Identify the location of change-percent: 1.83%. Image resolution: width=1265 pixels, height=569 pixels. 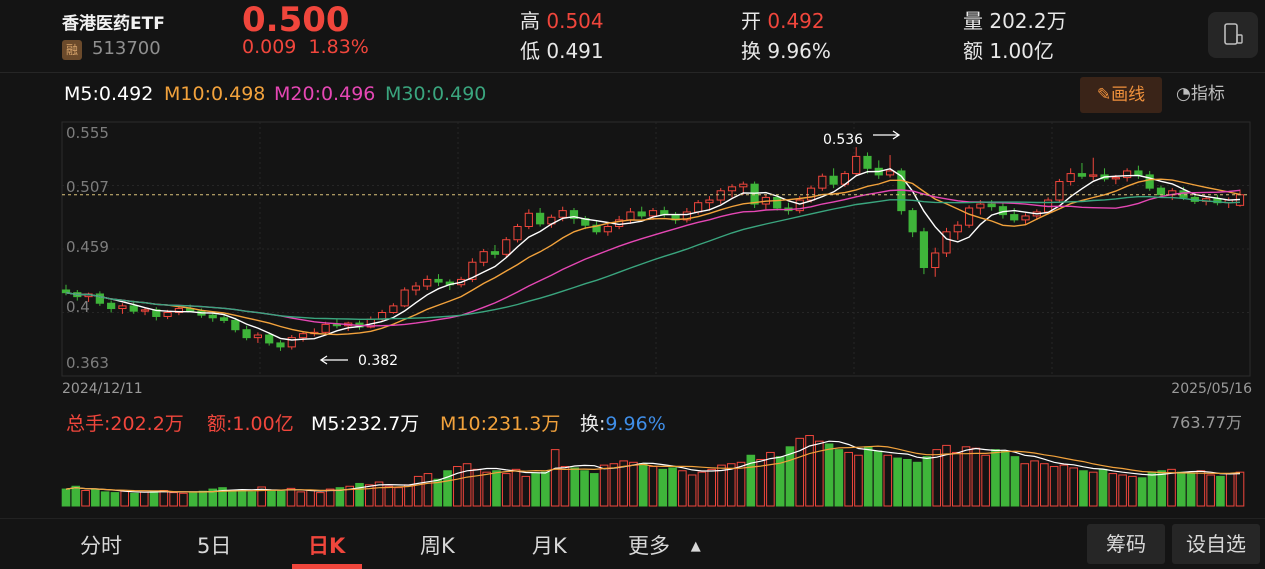
(338, 47).